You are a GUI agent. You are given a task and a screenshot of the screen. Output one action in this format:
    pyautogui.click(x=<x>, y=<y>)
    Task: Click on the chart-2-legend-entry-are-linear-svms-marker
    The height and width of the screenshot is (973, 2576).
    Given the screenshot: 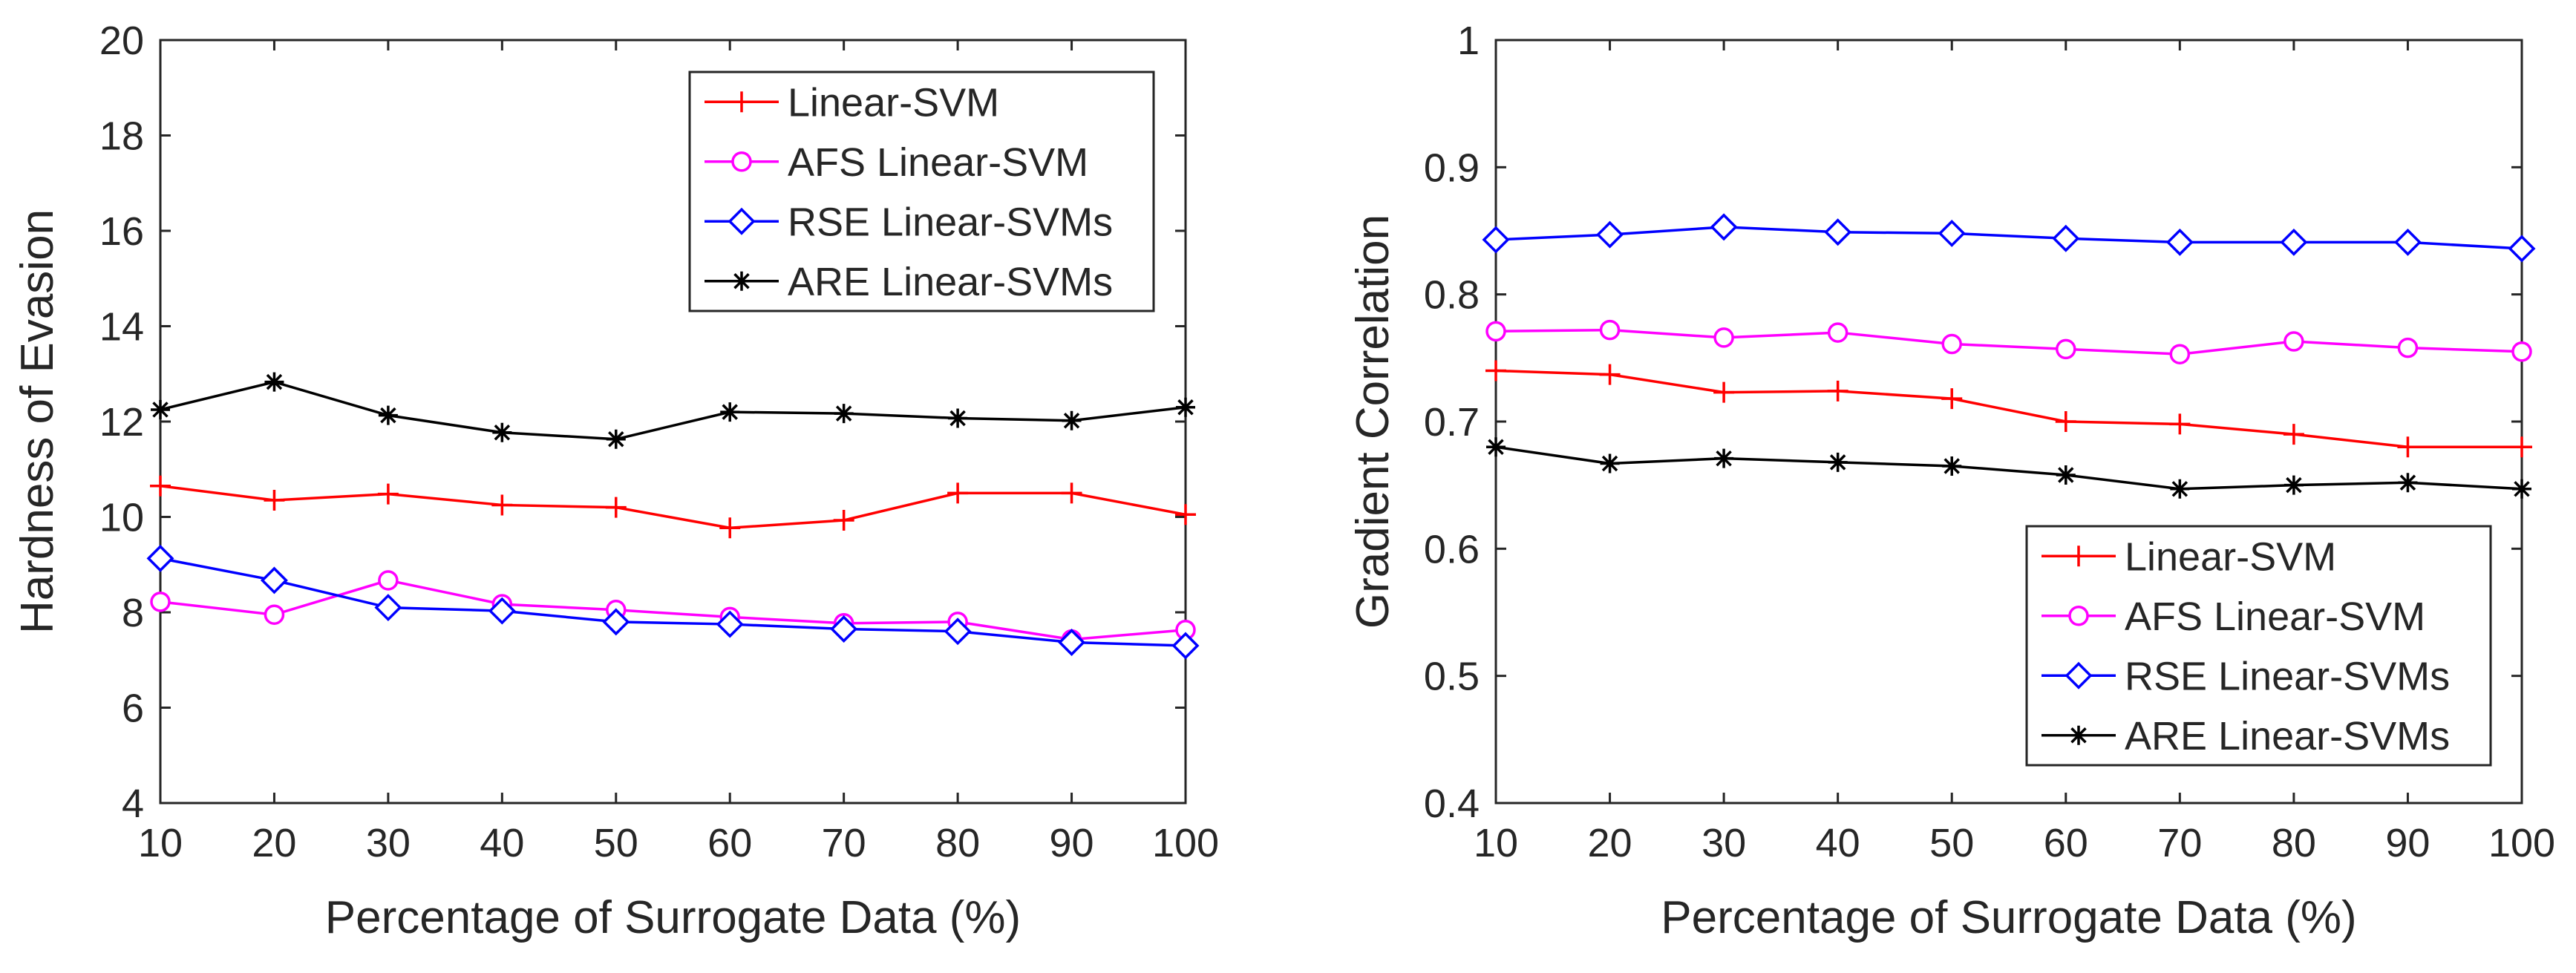 What is the action you would take?
    pyautogui.click(x=2078, y=735)
    